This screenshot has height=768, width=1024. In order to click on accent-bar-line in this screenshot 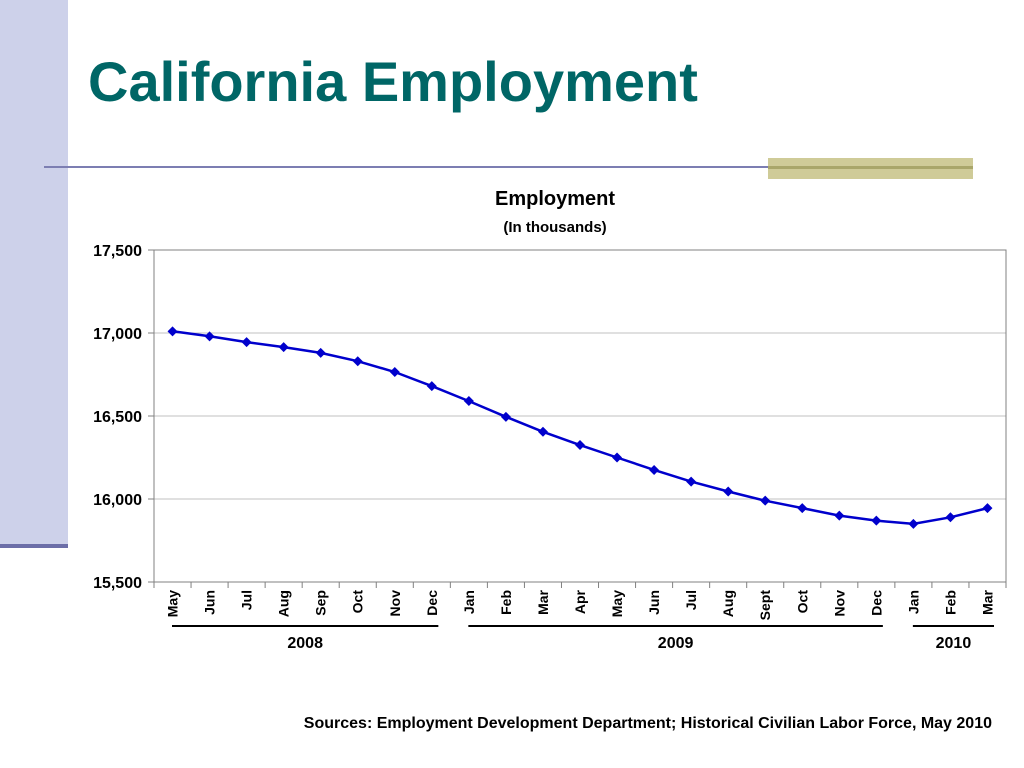, I will do `click(870, 167)`.